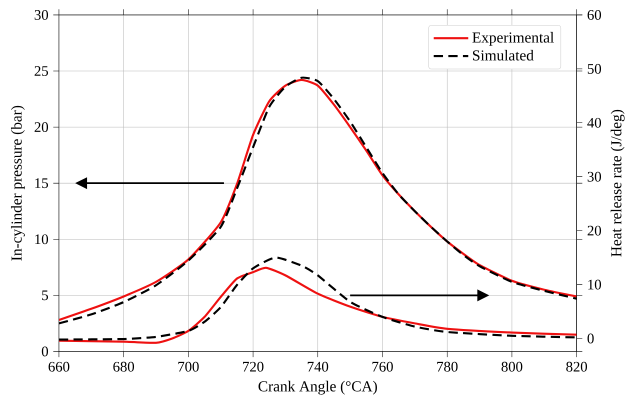 Image resolution: width=629 pixels, height=400 pixels. What do you see at coordinates (595, 69) in the screenshot?
I see `y2-tick-label: 50` at bounding box center [595, 69].